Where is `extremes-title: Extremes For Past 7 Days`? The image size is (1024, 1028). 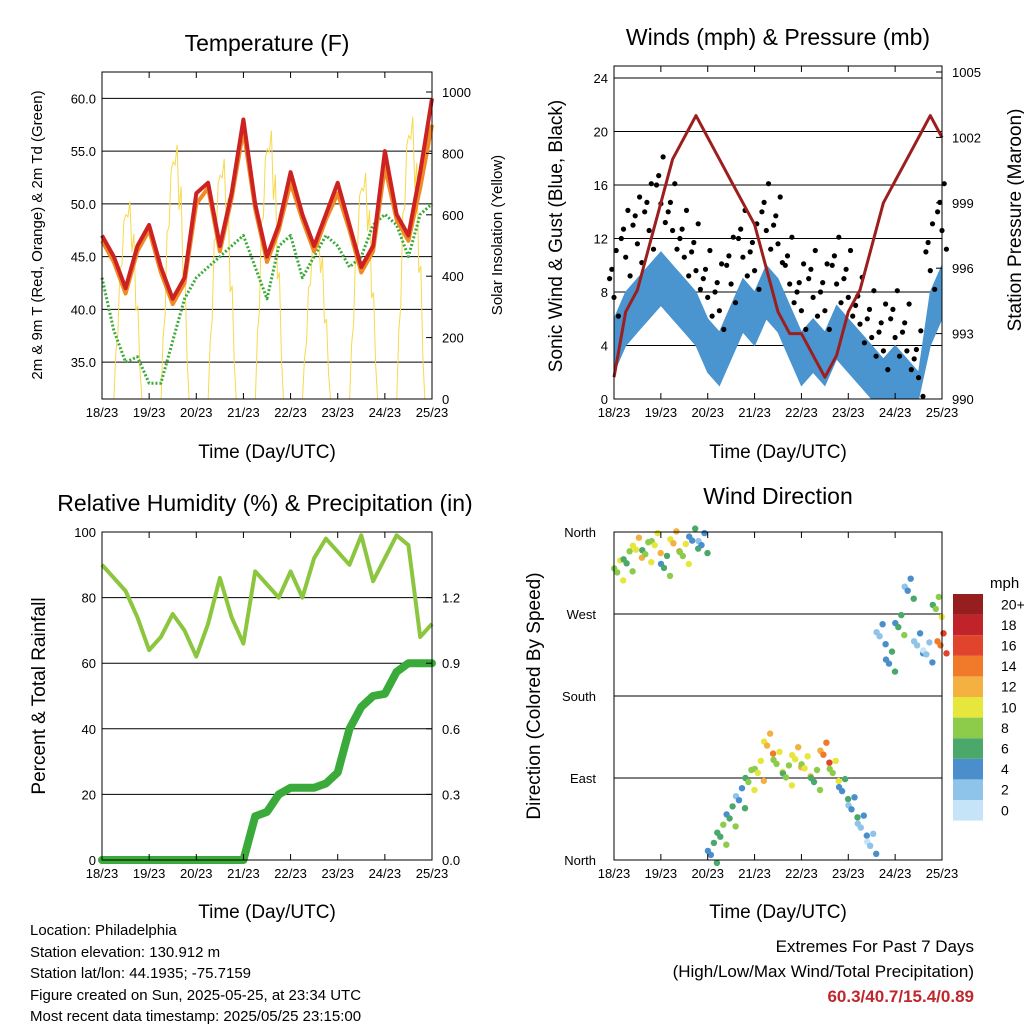 extremes-title: Extremes For Past 7 Days is located at coordinates (874, 946).